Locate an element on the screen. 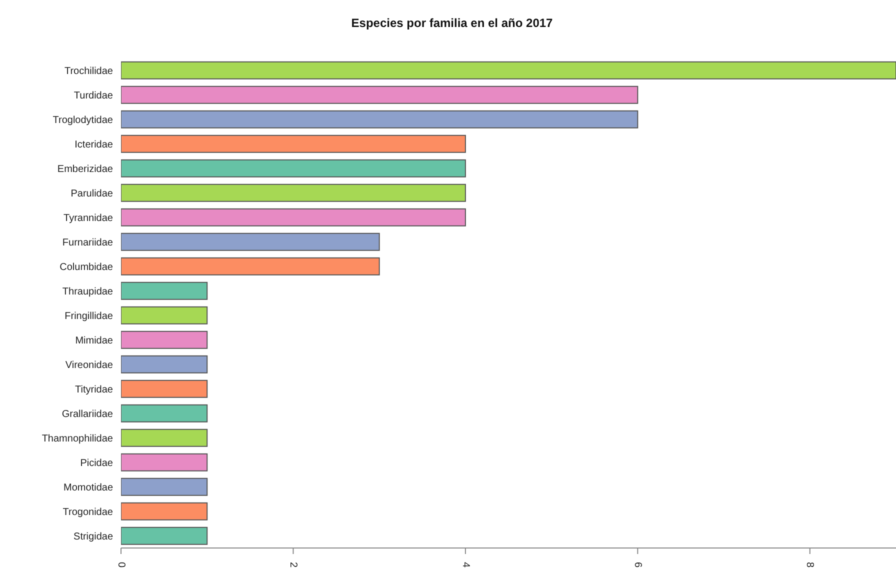 The width and height of the screenshot is (896, 588). x-tick-label: 6 is located at coordinates (638, 565).